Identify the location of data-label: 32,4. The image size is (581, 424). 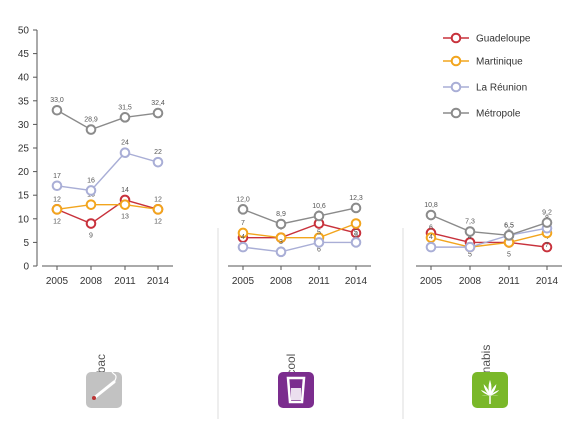
(158, 103).